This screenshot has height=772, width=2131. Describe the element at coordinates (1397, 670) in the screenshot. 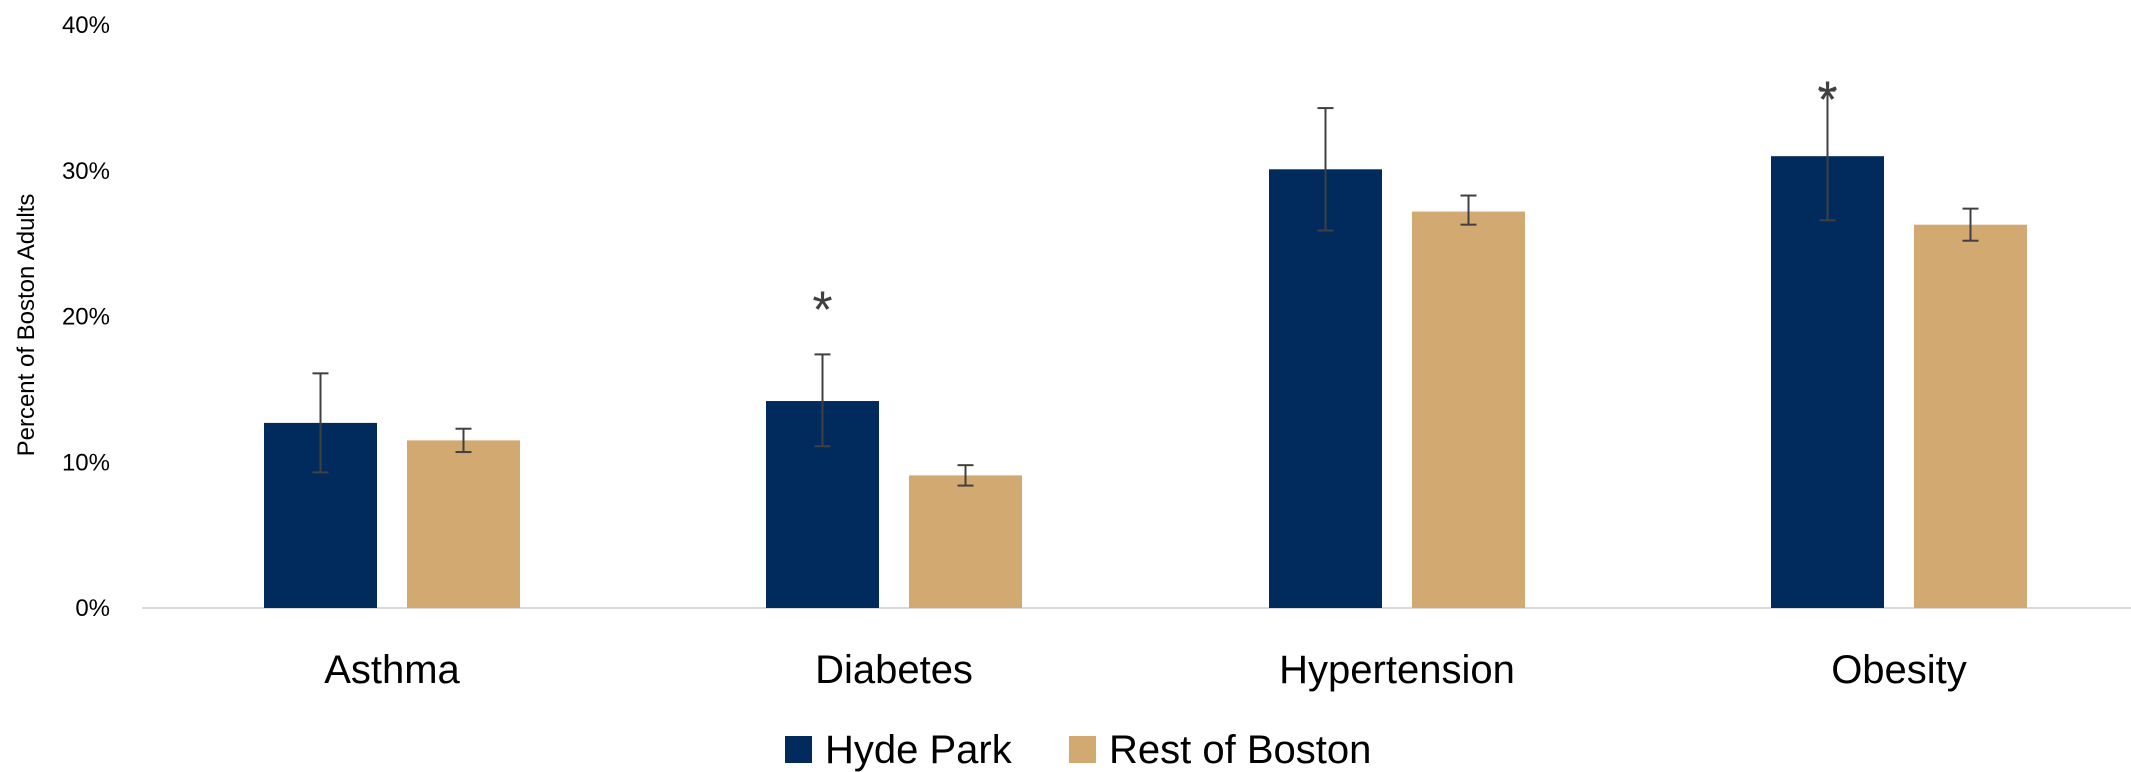

I see `x-tick-label: Hypertension` at that location.